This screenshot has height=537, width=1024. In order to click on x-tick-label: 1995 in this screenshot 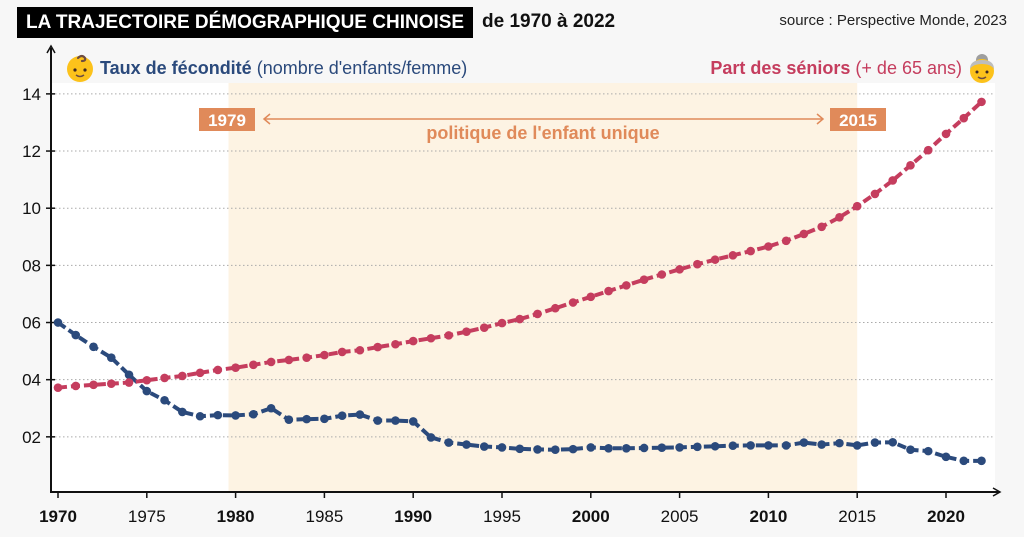, I will do `click(502, 516)`.